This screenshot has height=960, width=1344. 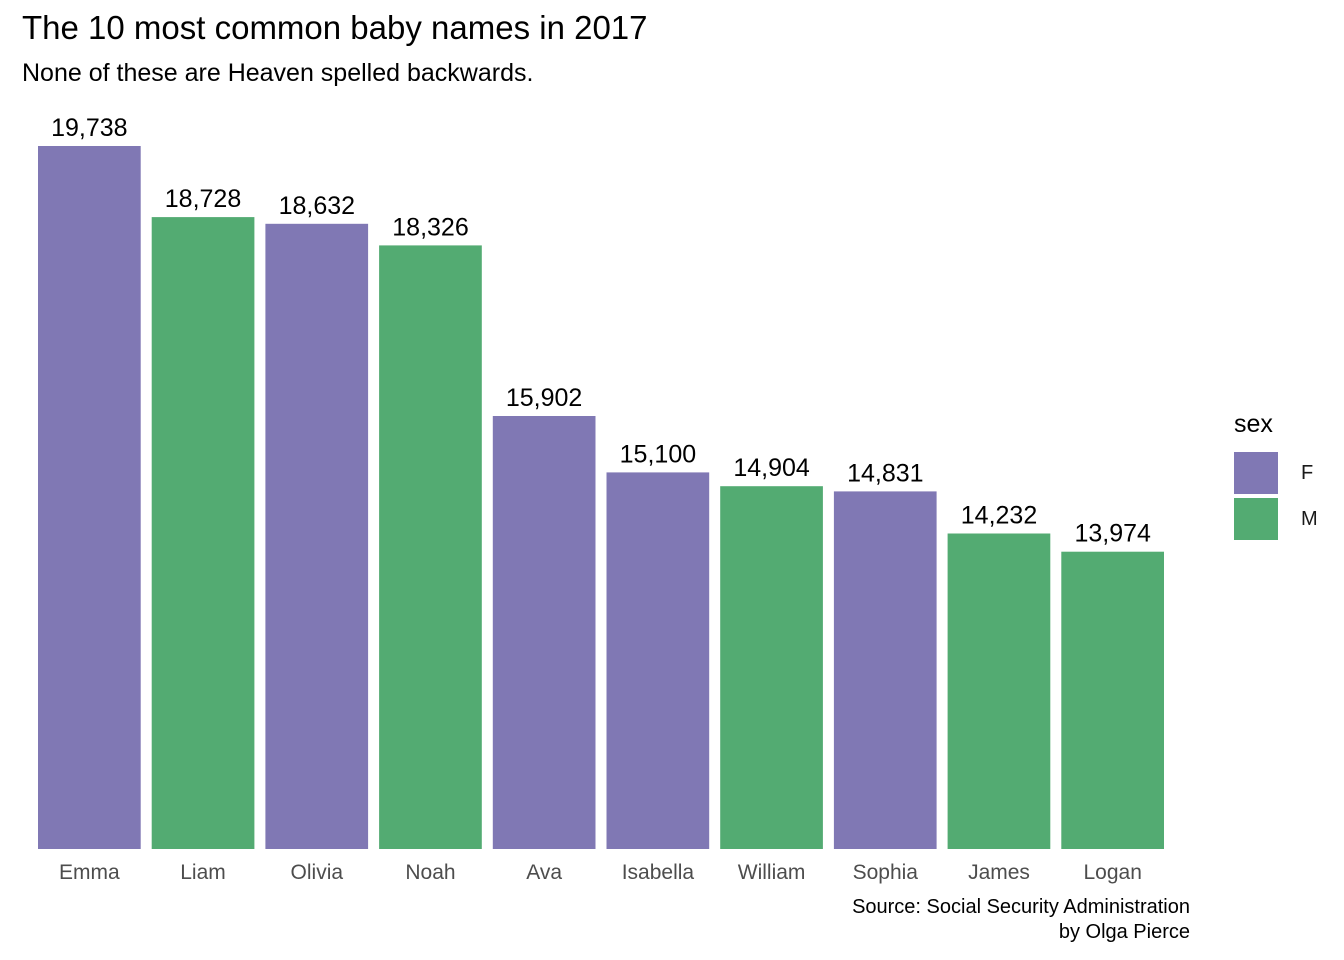 What do you see at coordinates (772, 872) in the screenshot?
I see `tick-label-william: William` at bounding box center [772, 872].